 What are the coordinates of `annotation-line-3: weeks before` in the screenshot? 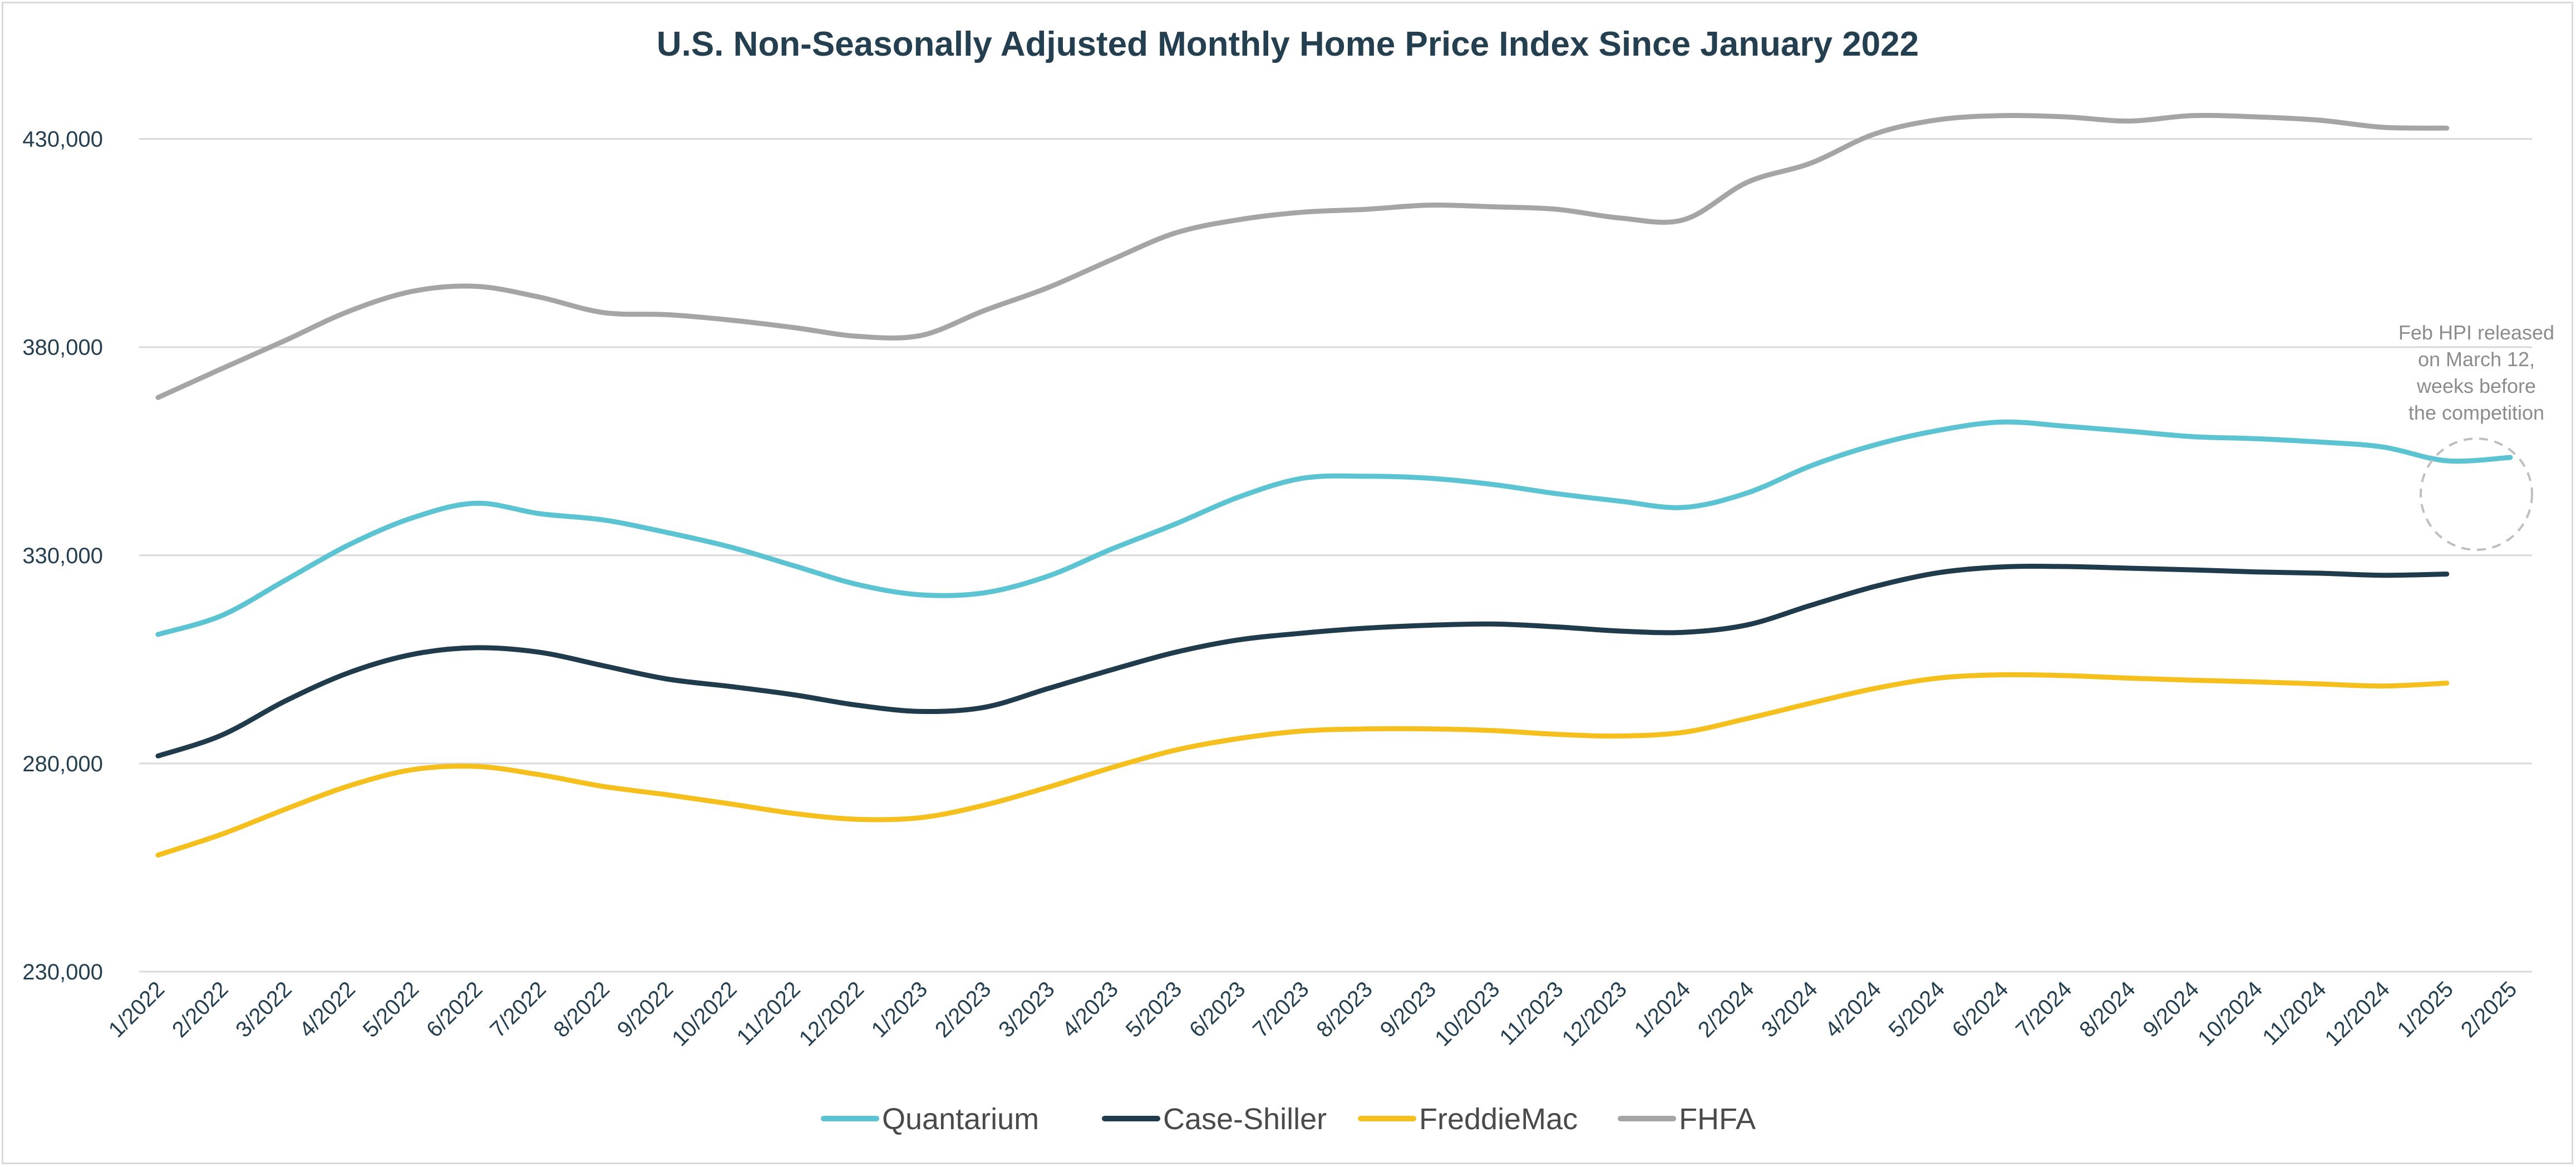 It's located at (2476, 386).